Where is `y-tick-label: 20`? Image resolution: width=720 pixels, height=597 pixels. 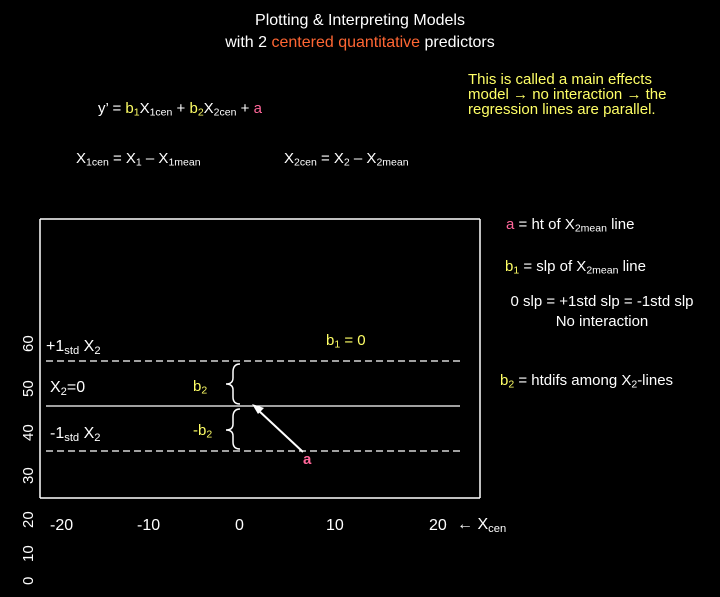
y-tick-label: 20 is located at coordinates (28, 519).